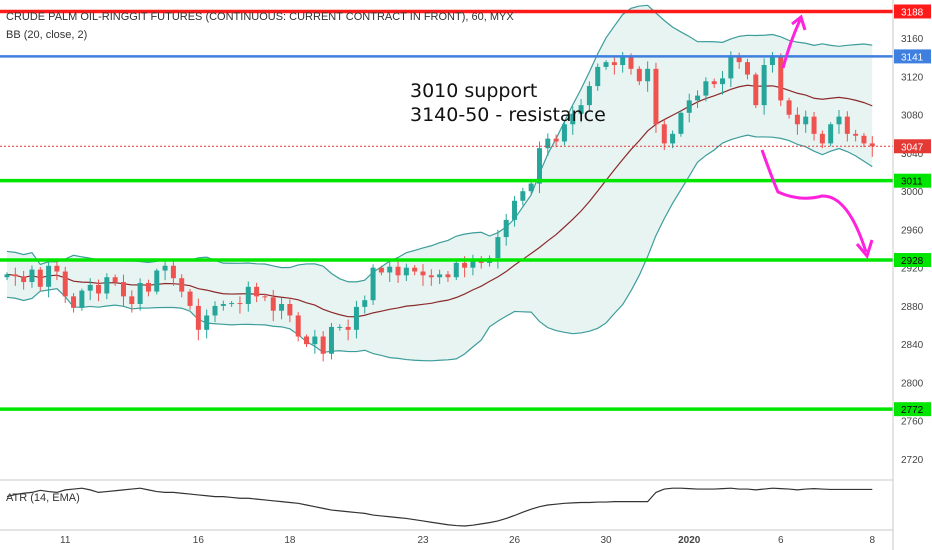 This screenshot has height=550, width=932. What do you see at coordinates (872, 540) in the screenshot?
I see `x-tick-label: 8` at bounding box center [872, 540].